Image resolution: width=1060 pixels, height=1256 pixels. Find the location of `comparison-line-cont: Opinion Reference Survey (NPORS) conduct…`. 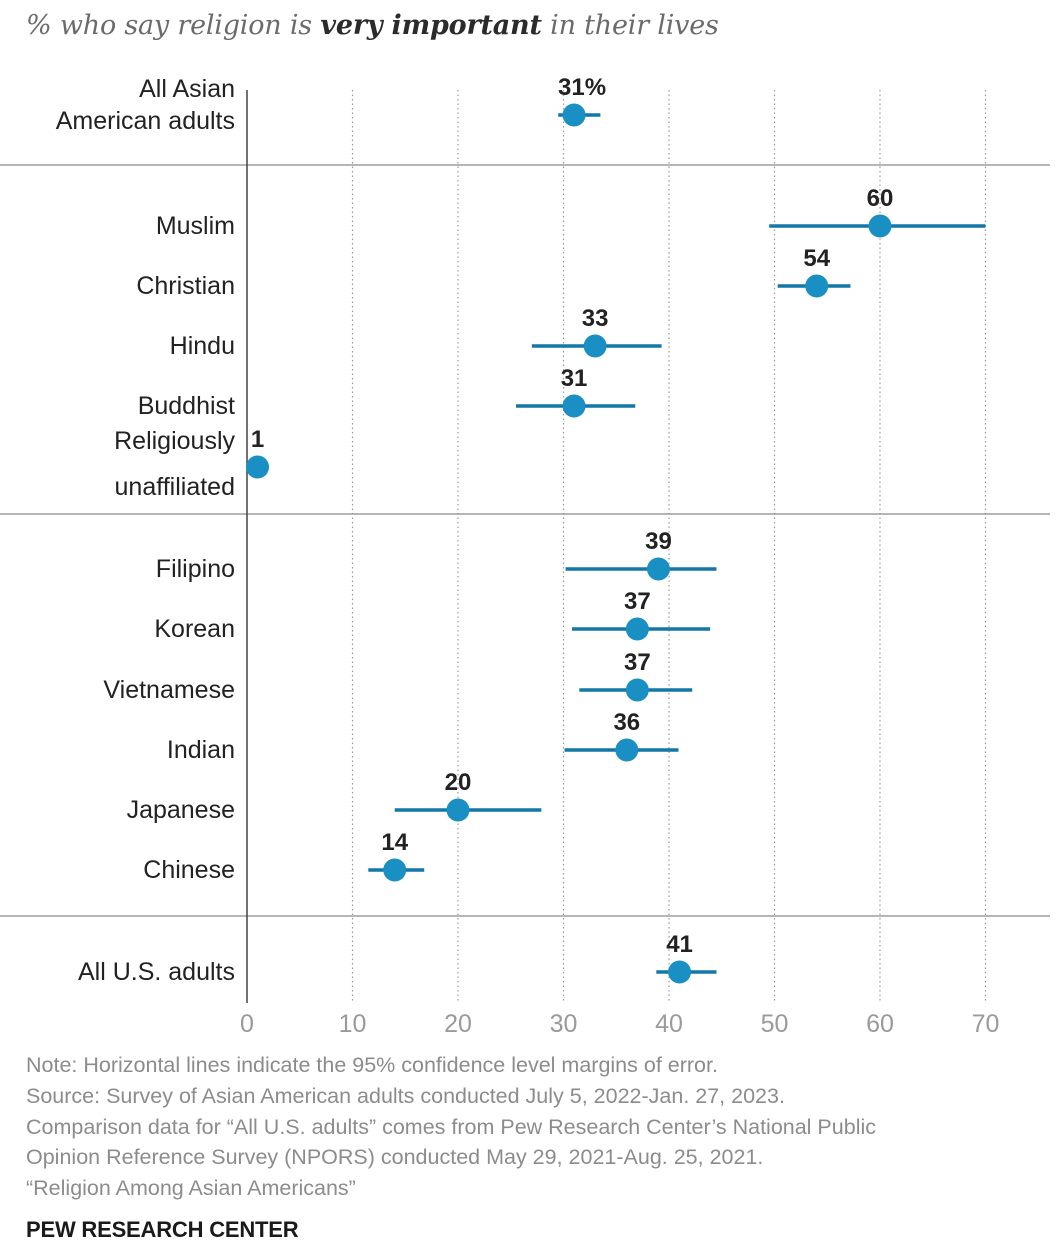

comparison-line-cont: Opinion Reference Survey (NPORS) conduct… is located at coordinates (395, 1157).